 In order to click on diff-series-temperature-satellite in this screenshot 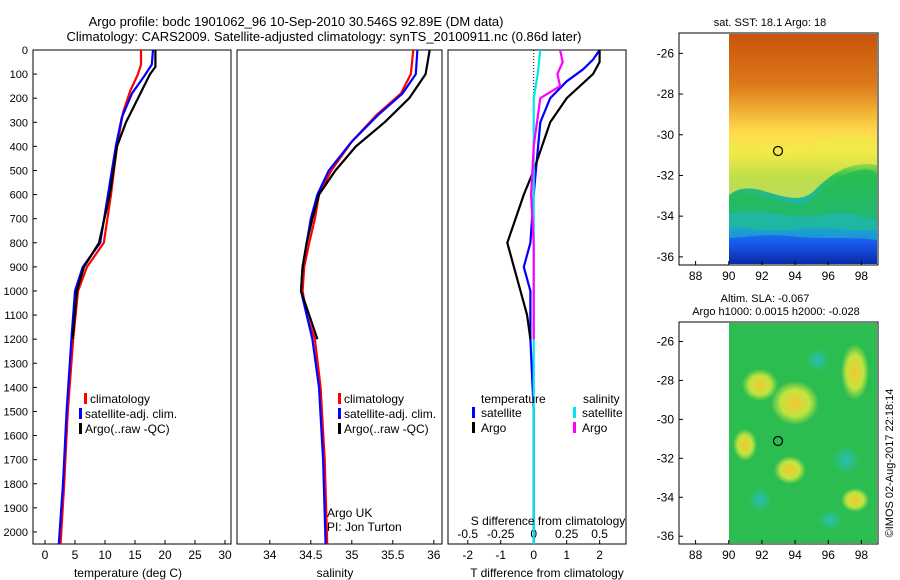, I will do `click(561, 296)`.